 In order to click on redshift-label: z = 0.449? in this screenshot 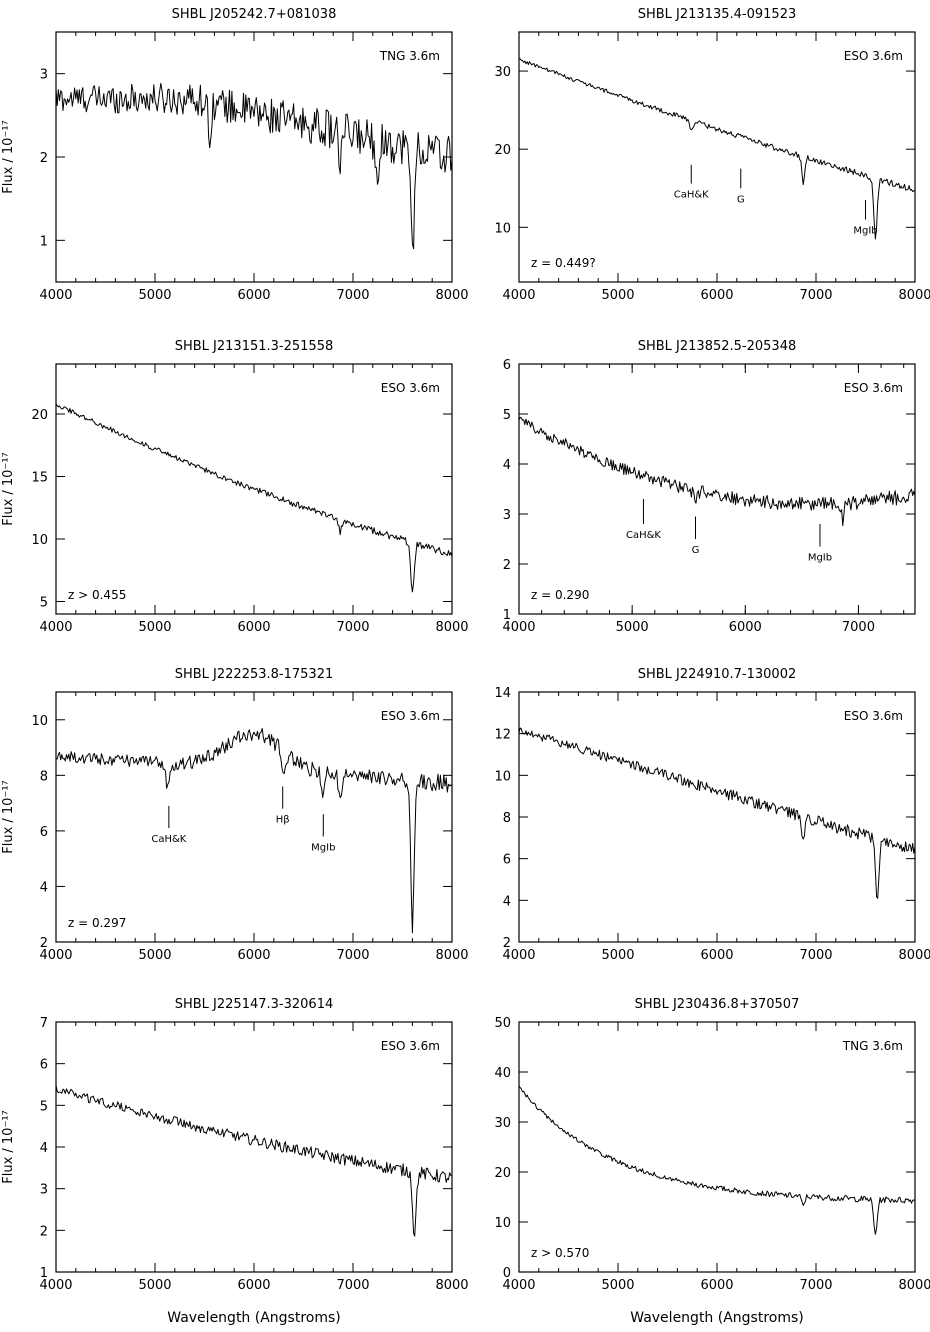, I will do `click(563, 263)`.